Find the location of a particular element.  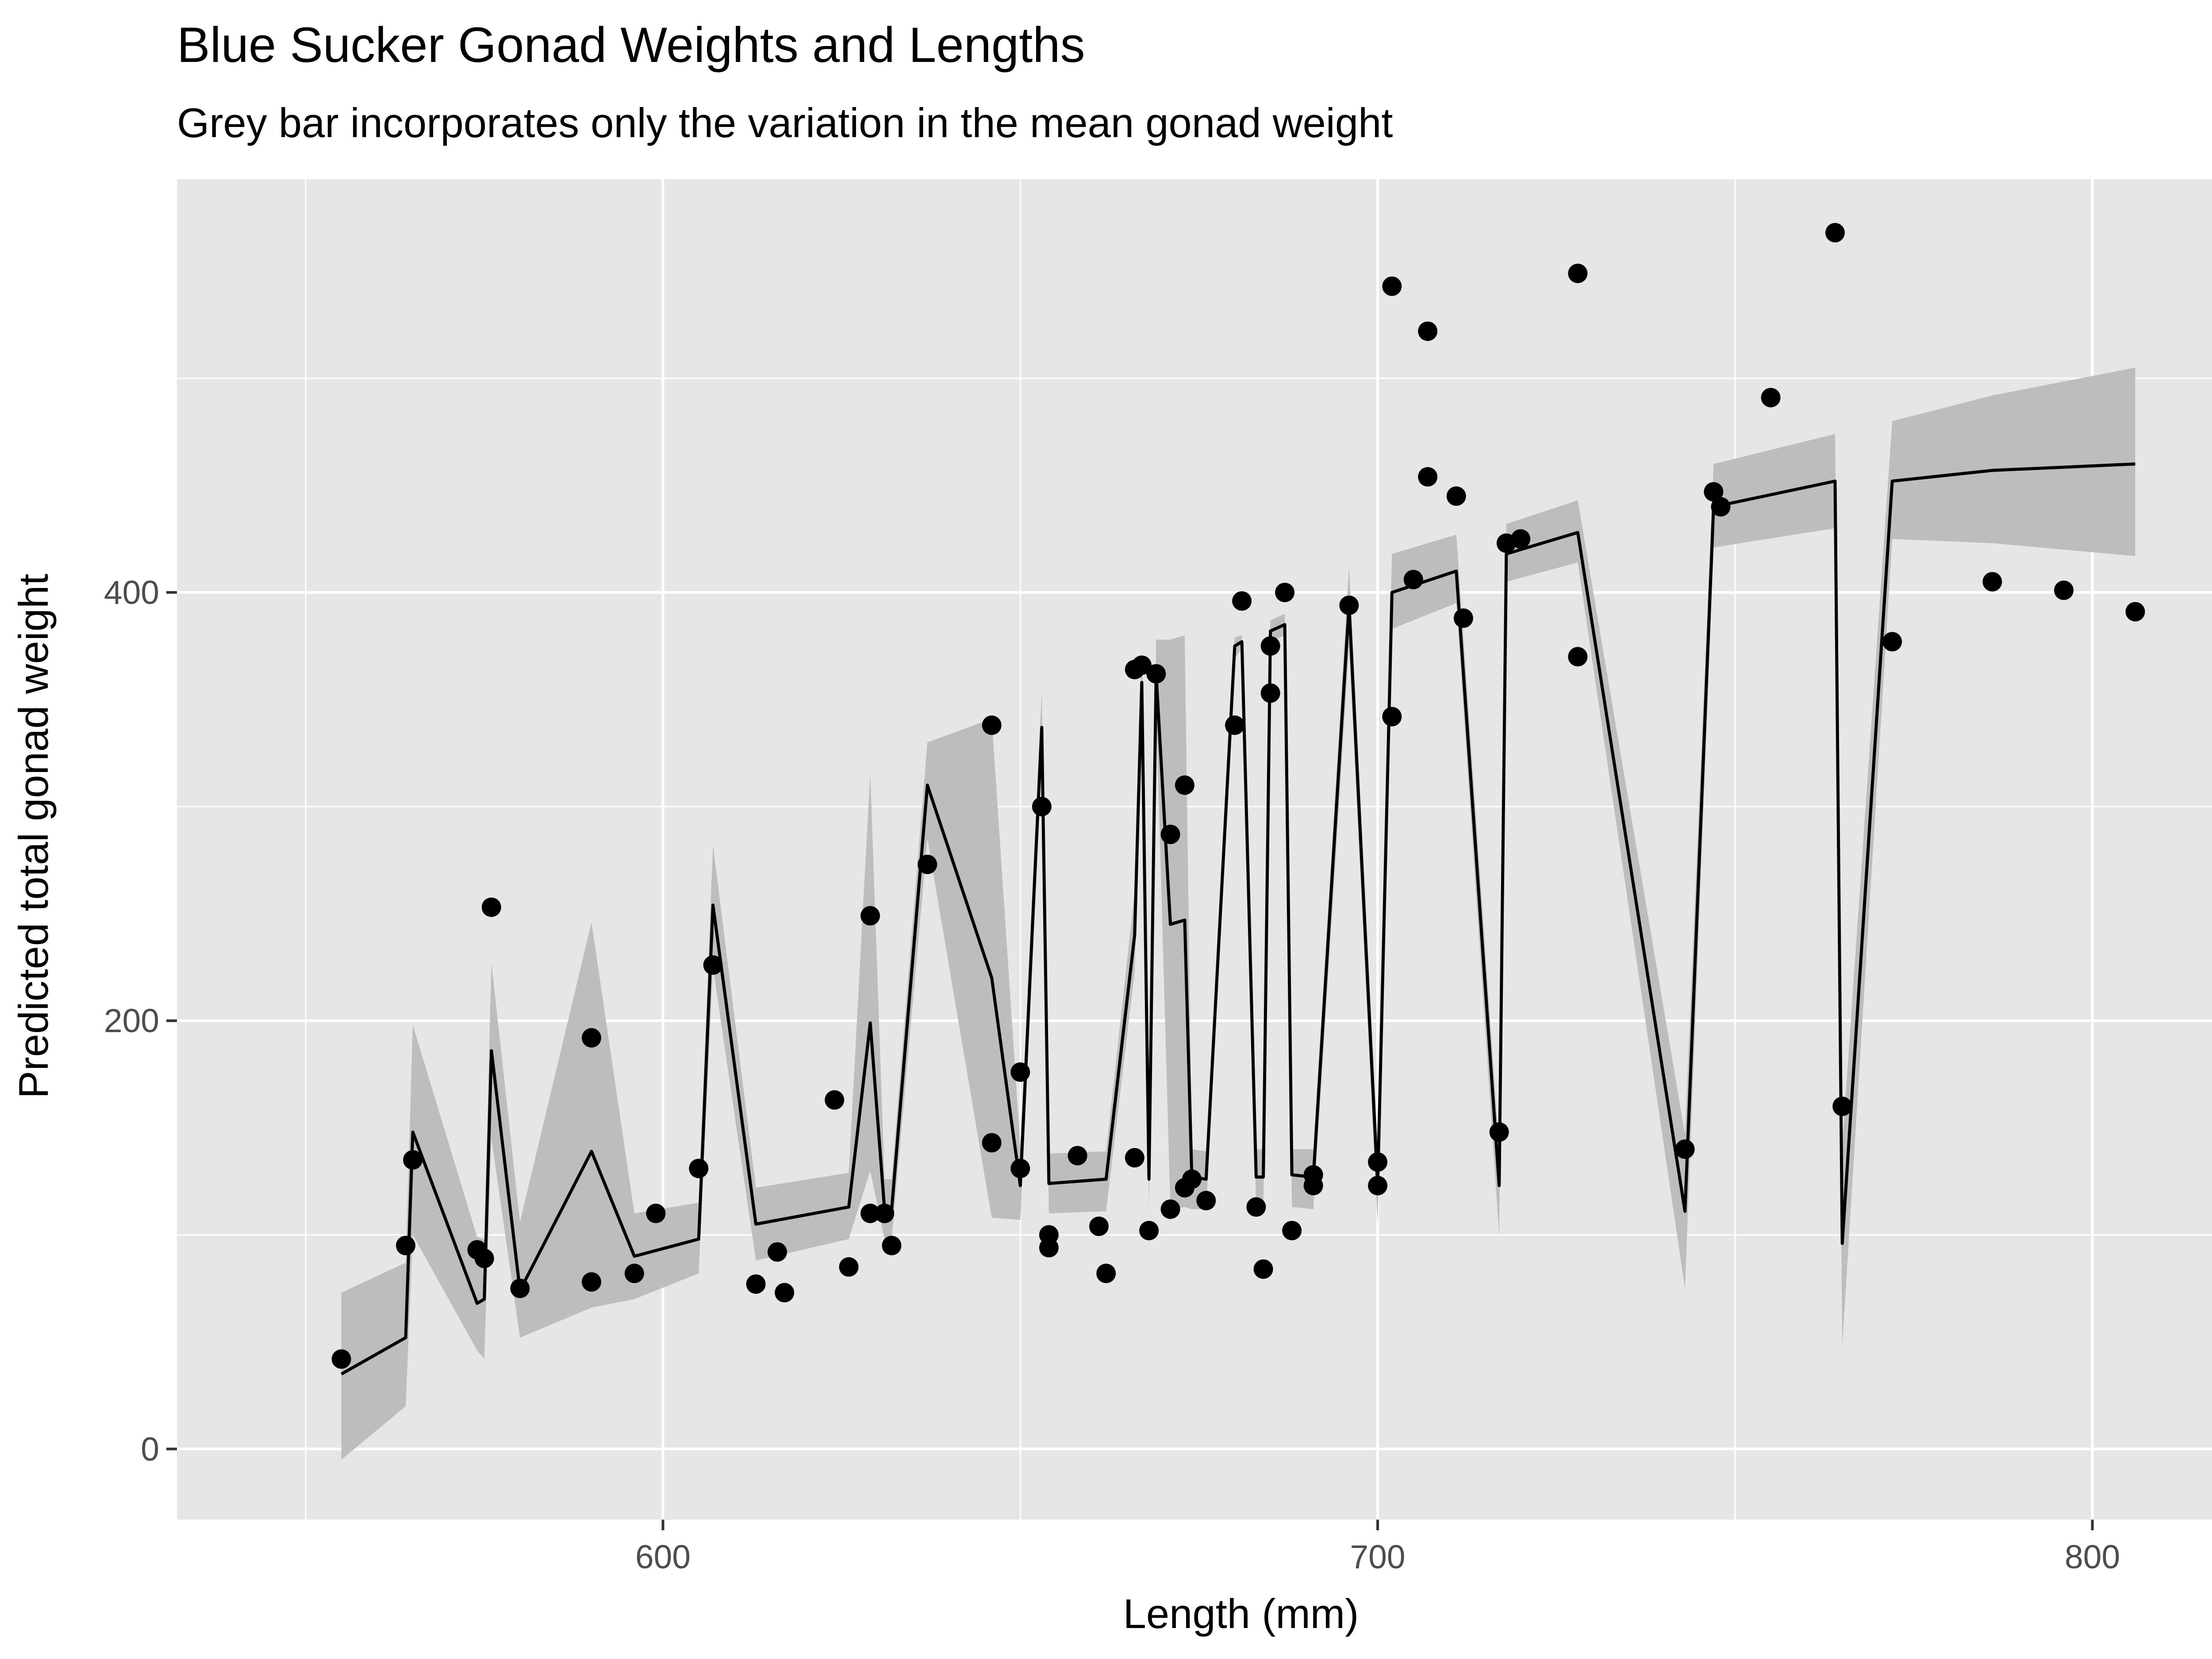

y-tick-label: 0 is located at coordinates (150, 1448).